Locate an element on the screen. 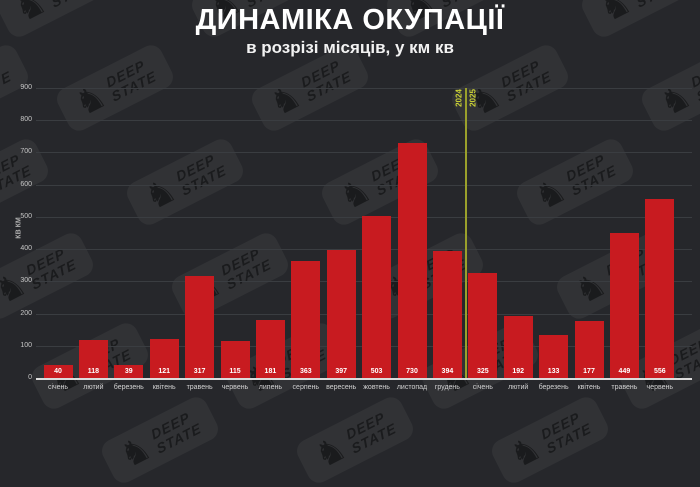 The width and height of the screenshot is (700, 487). bar-value-label: 730 is located at coordinates (412, 371).